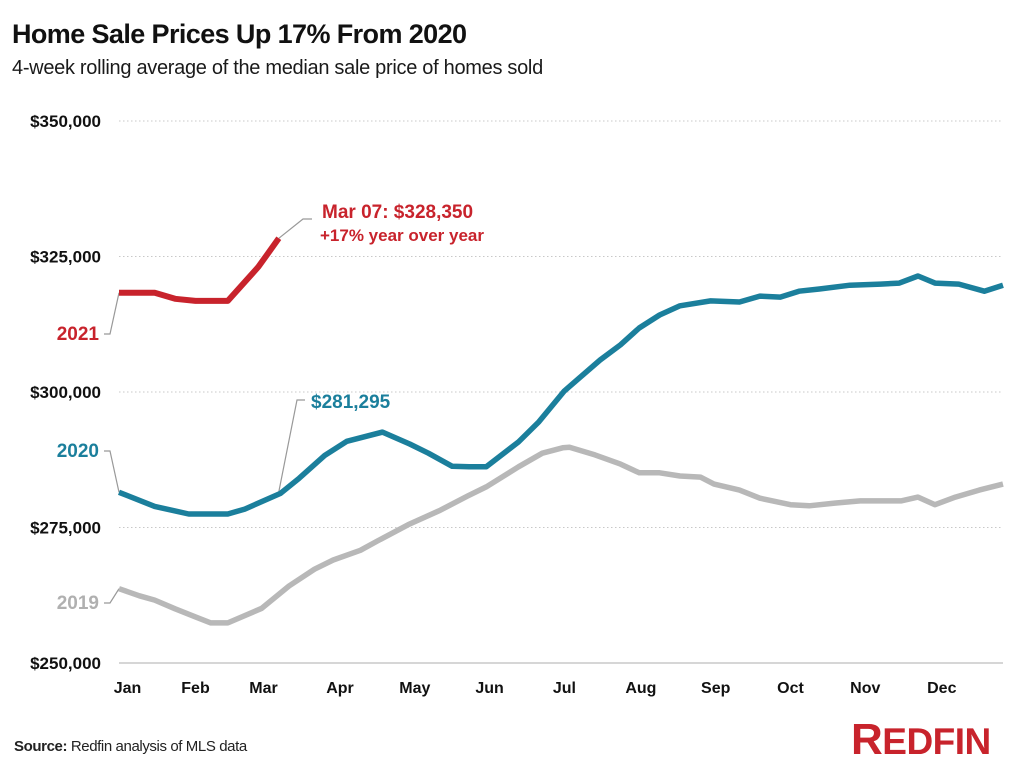 This screenshot has height=768, width=1024. I want to click on y-axis-ticks: $250,000 $275,000 $300,000 $325,000 $350,000, so click(65, 392).